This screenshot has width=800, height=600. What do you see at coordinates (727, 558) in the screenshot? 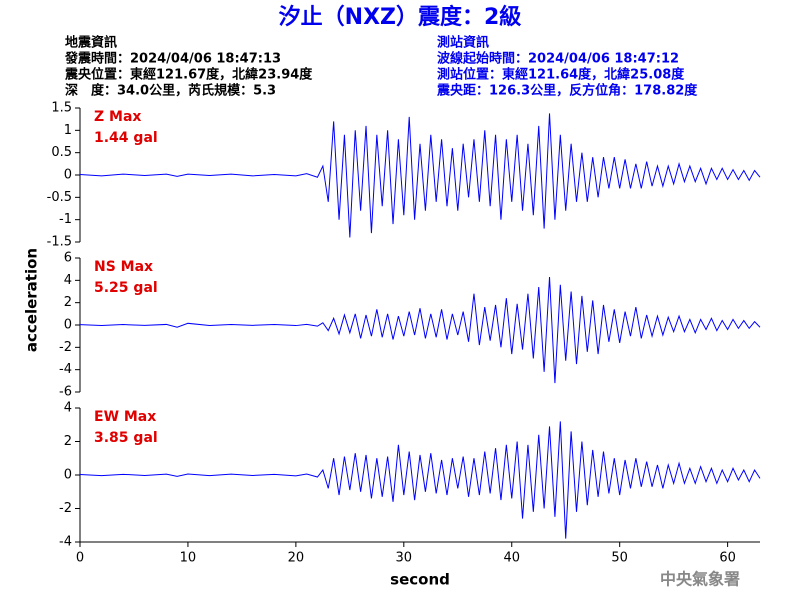
I see `x-tick-label: 60` at bounding box center [727, 558].